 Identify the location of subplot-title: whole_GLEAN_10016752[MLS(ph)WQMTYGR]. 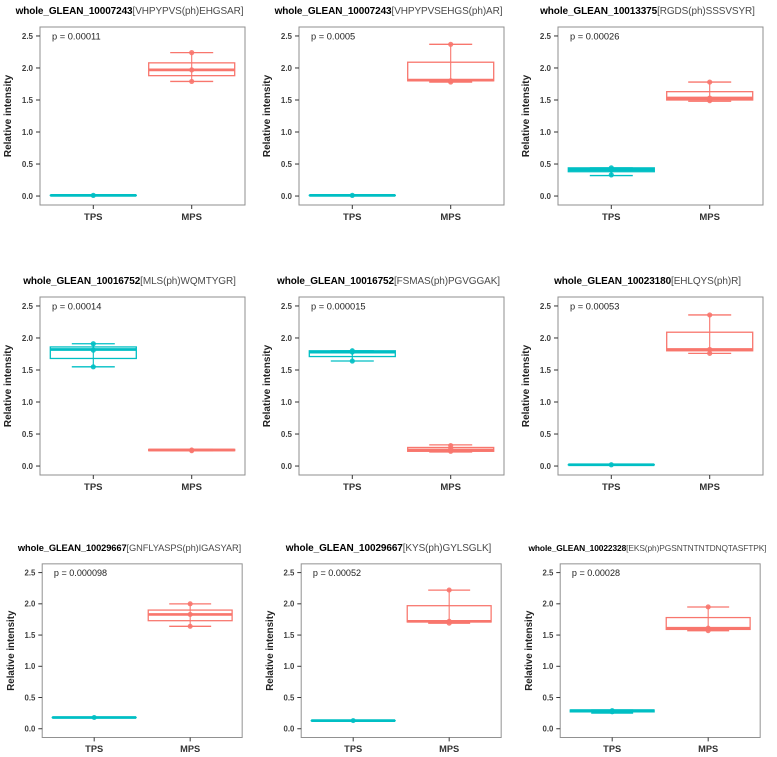
(129, 281).